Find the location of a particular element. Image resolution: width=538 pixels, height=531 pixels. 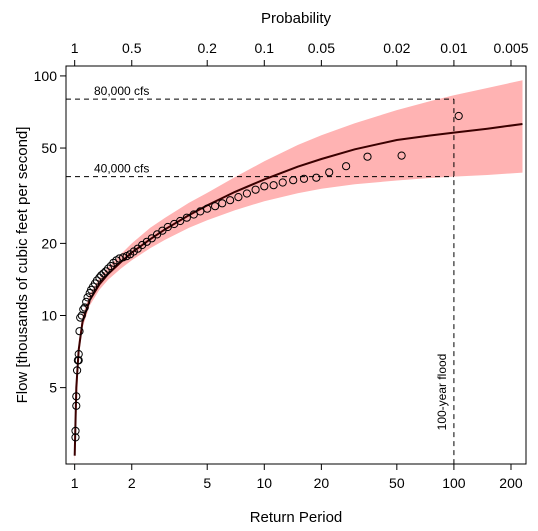

reference-line-label: 80,000 cfs is located at coordinates (121, 91).